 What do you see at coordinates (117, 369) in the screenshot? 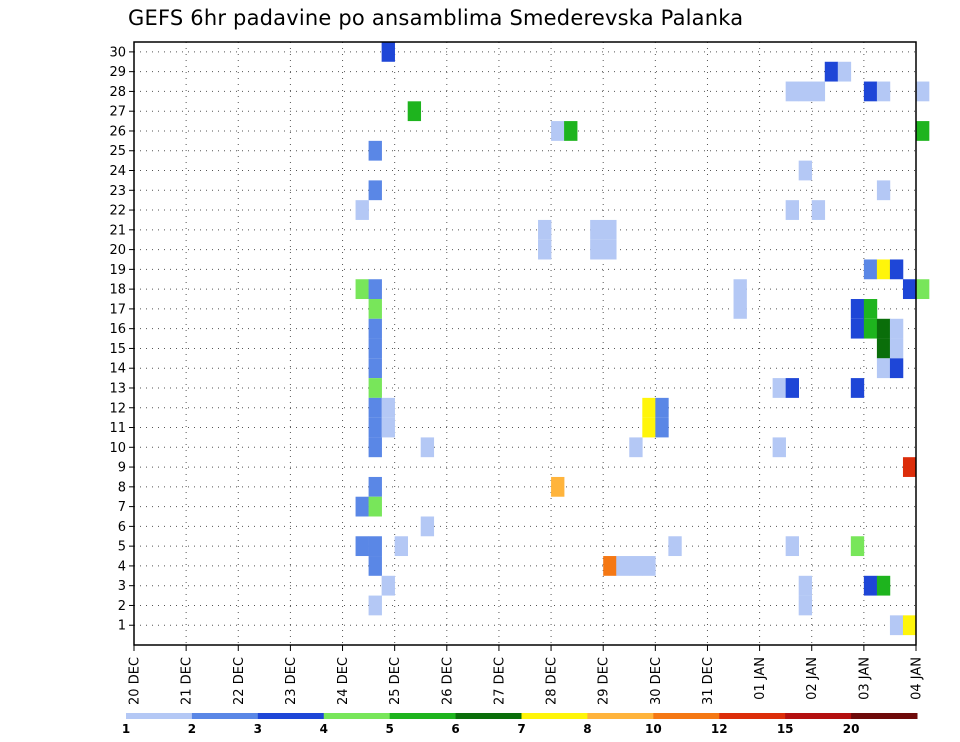
I see `y-tick-label: 14` at bounding box center [117, 369].